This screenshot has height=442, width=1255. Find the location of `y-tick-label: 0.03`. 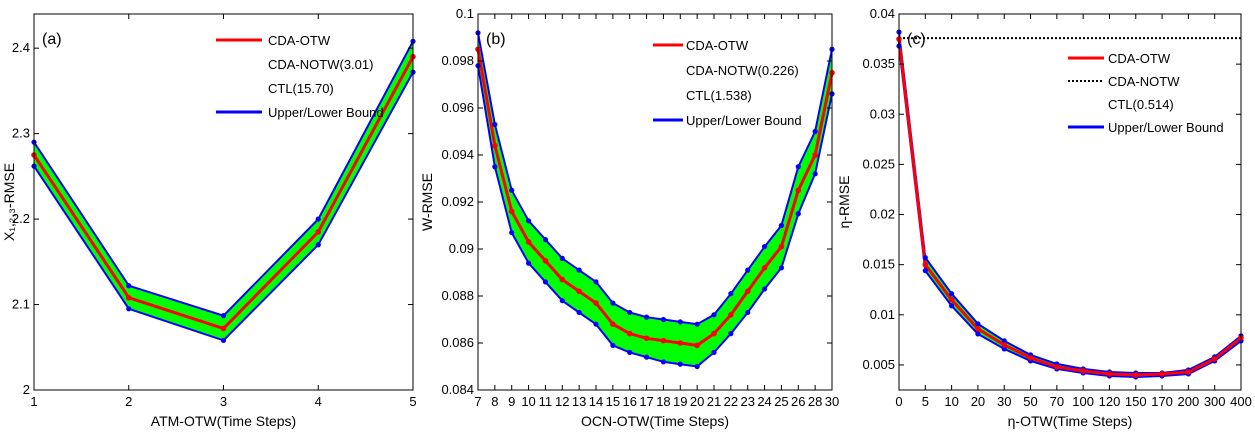

y-tick-label: 0.03 is located at coordinates (882, 113).